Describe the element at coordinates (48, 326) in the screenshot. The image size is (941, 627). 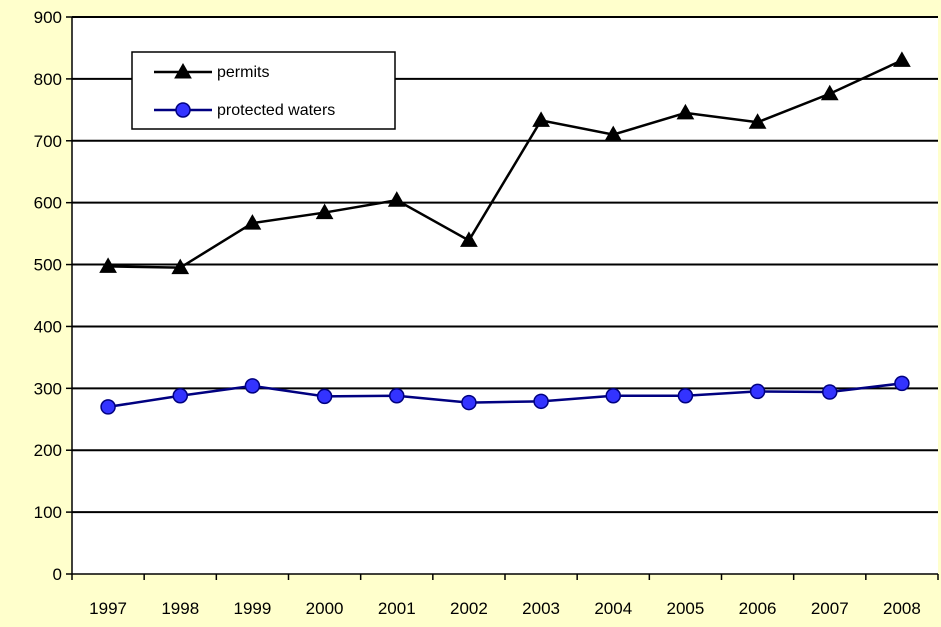
I see `y-tick-label: 400` at that location.